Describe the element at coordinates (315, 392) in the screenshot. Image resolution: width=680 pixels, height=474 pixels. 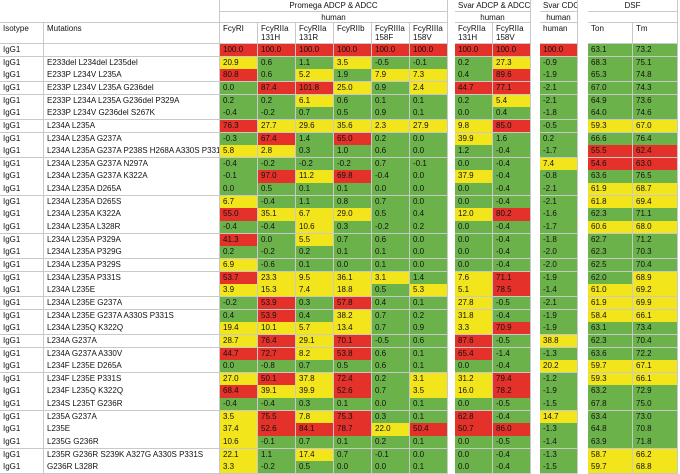
I see `value-cell: 39.9` at that location.